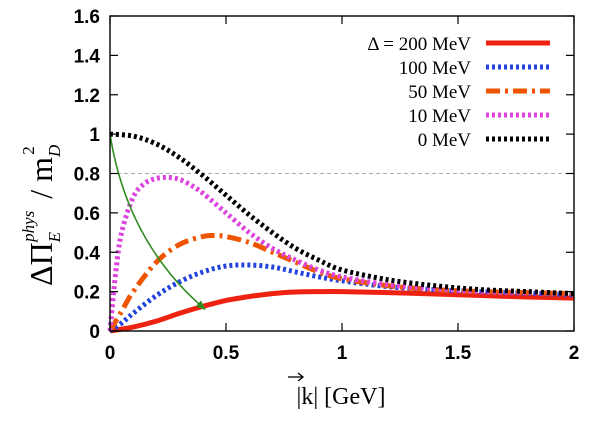 This screenshot has height=425, width=594. I want to click on x-tick-label: 1, so click(342, 353).